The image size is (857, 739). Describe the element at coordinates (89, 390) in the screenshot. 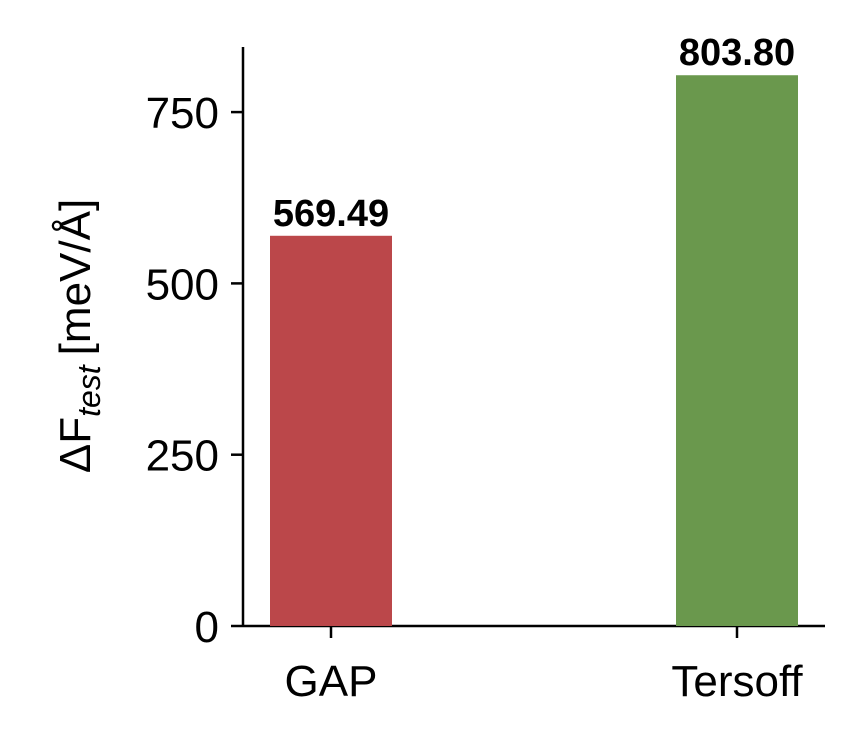

I see `y-label-subscript: test` at that location.